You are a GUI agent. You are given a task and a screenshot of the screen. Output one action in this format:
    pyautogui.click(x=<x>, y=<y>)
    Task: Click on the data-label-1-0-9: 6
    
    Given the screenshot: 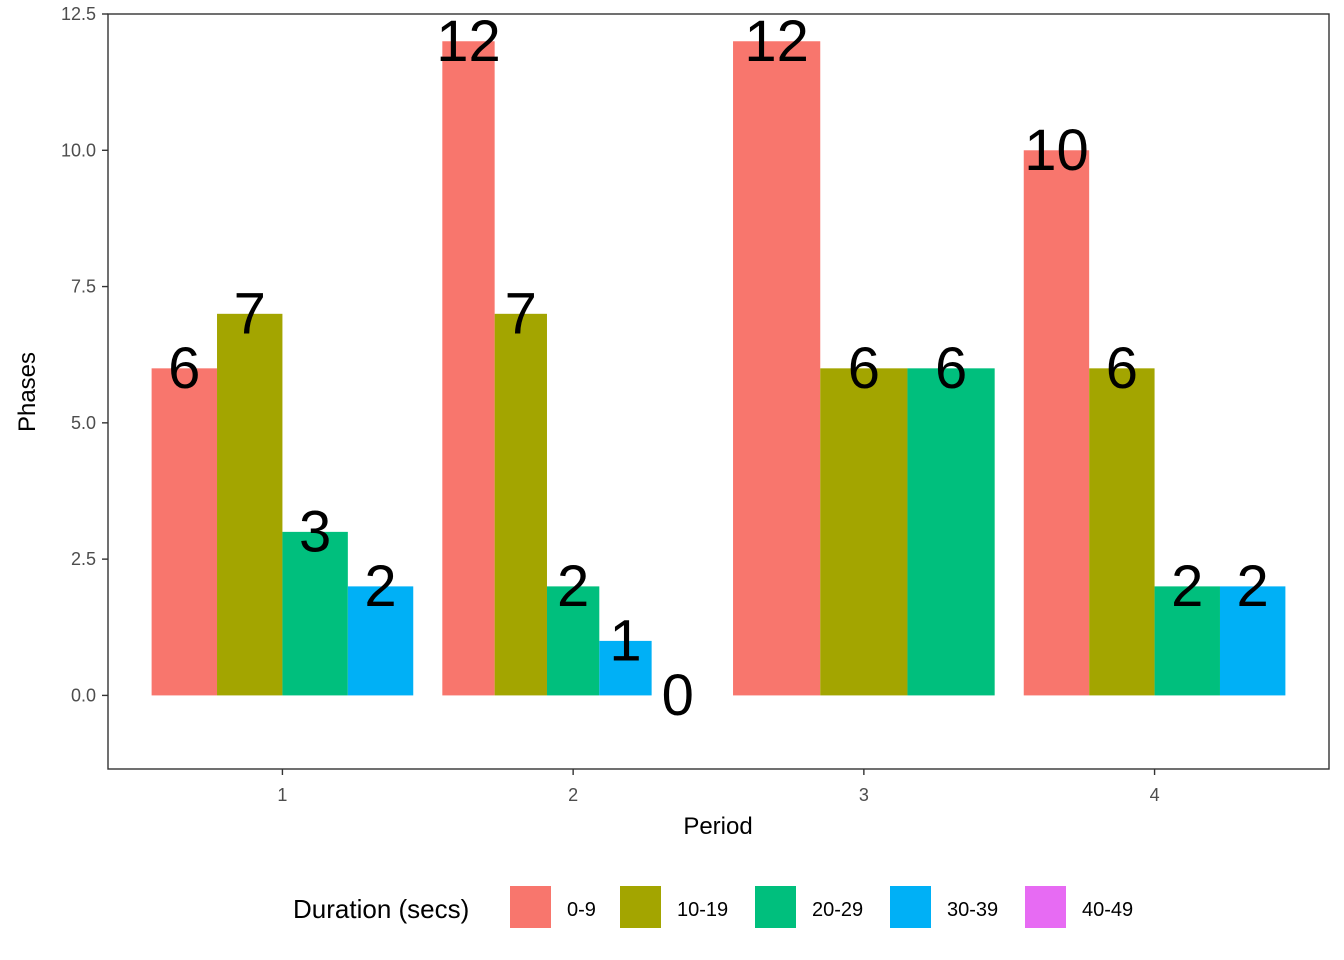 What is the action you would take?
    pyautogui.click(x=184, y=368)
    